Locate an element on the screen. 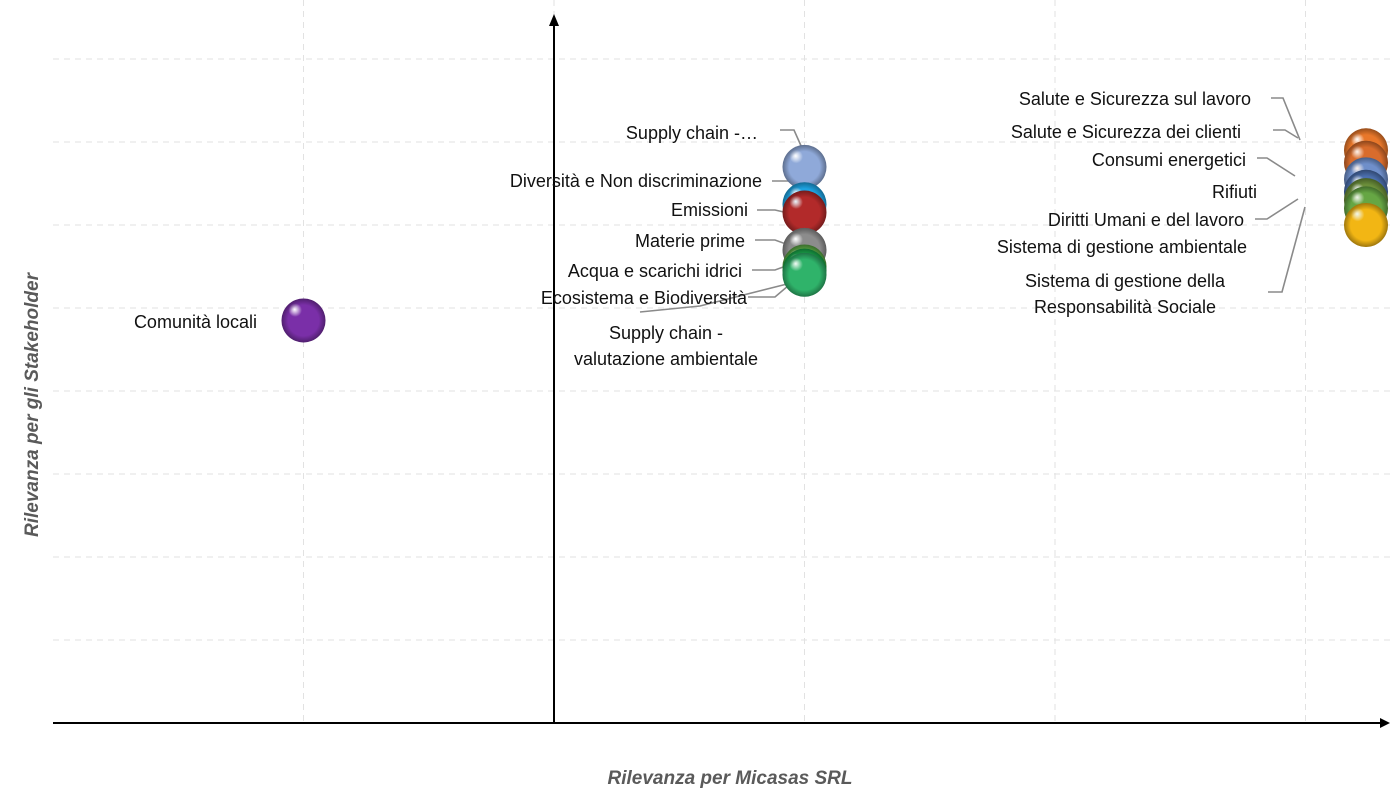 The image size is (1390, 792). y-axis-arrow is located at coordinates (554, 20).